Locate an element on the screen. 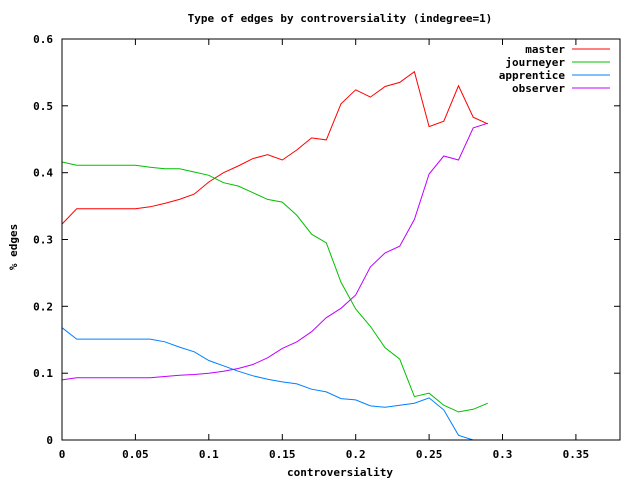 Image resolution: width=640 pixels, height=480 pixels. y-tick-label: 0.4 is located at coordinates (43, 173).